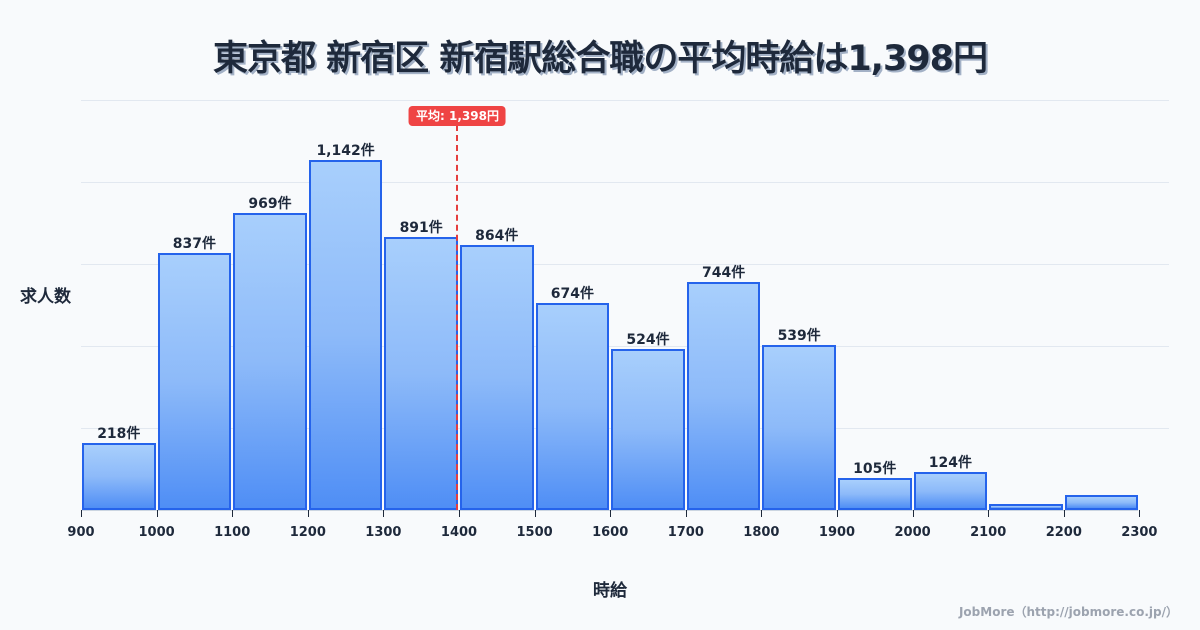 This screenshot has width=1200, height=630. I want to click on x-tick-label: 1100, so click(232, 532).